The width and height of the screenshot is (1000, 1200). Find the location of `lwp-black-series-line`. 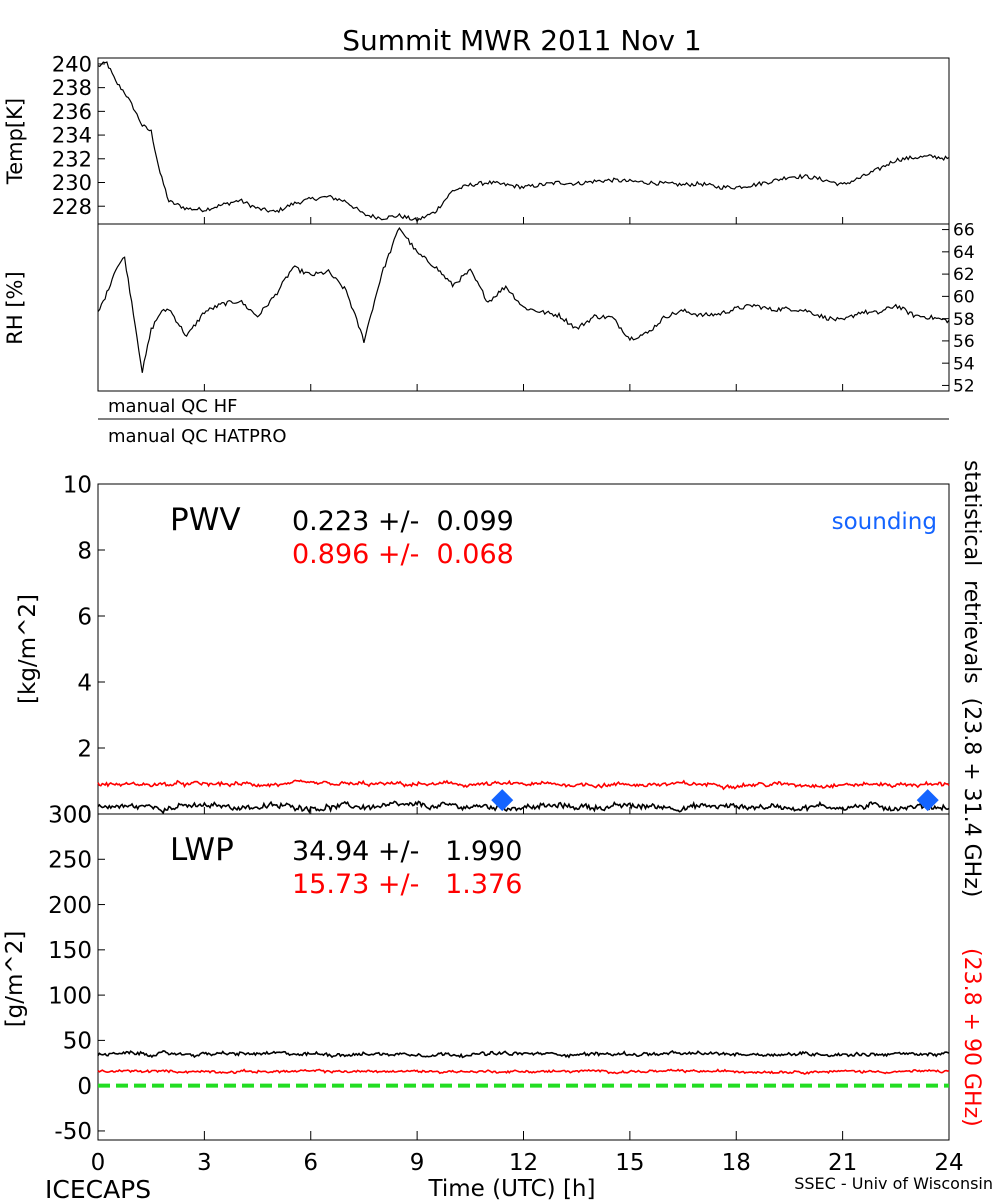

lwp-black-series-line is located at coordinates (523, 1054).